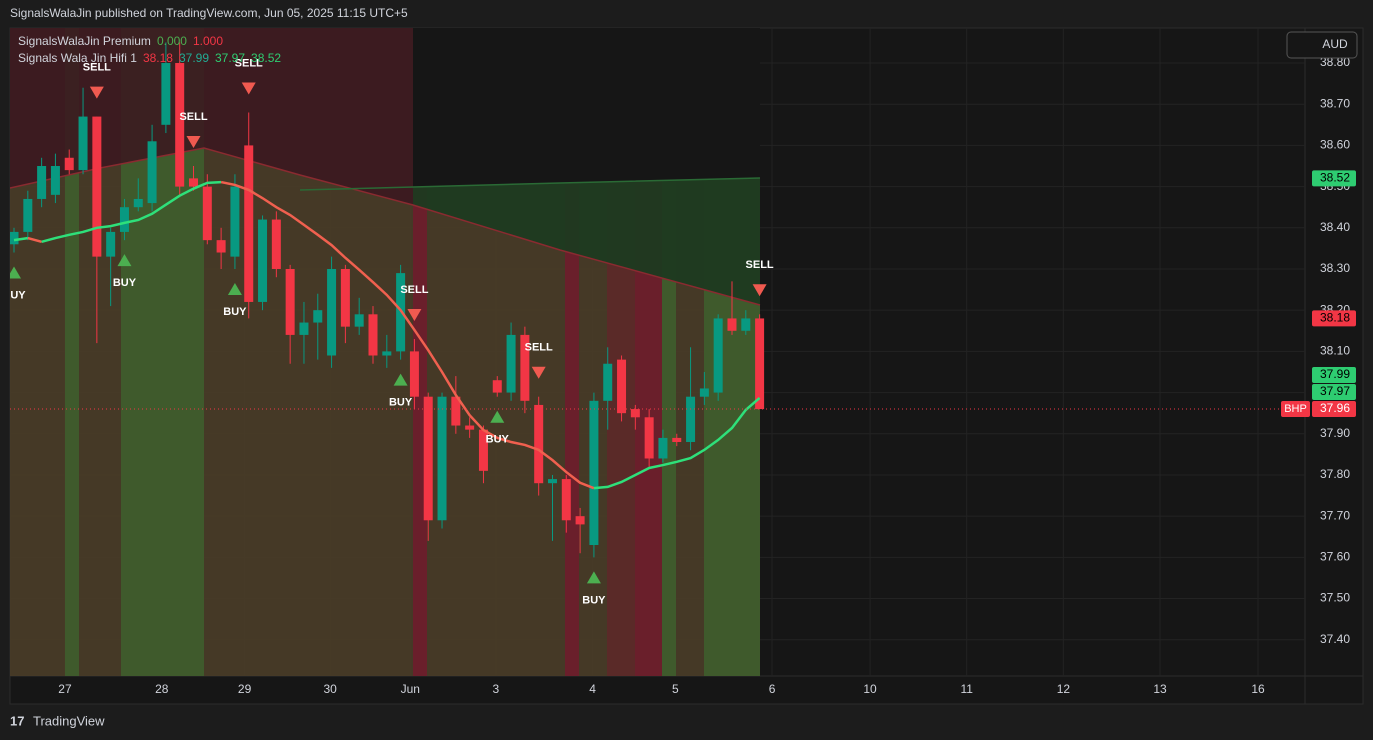 This screenshot has height=740, width=1373. What do you see at coordinates (1335, 145) in the screenshot?
I see `y-tick-label: 38.60` at bounding box center [1335, 145].